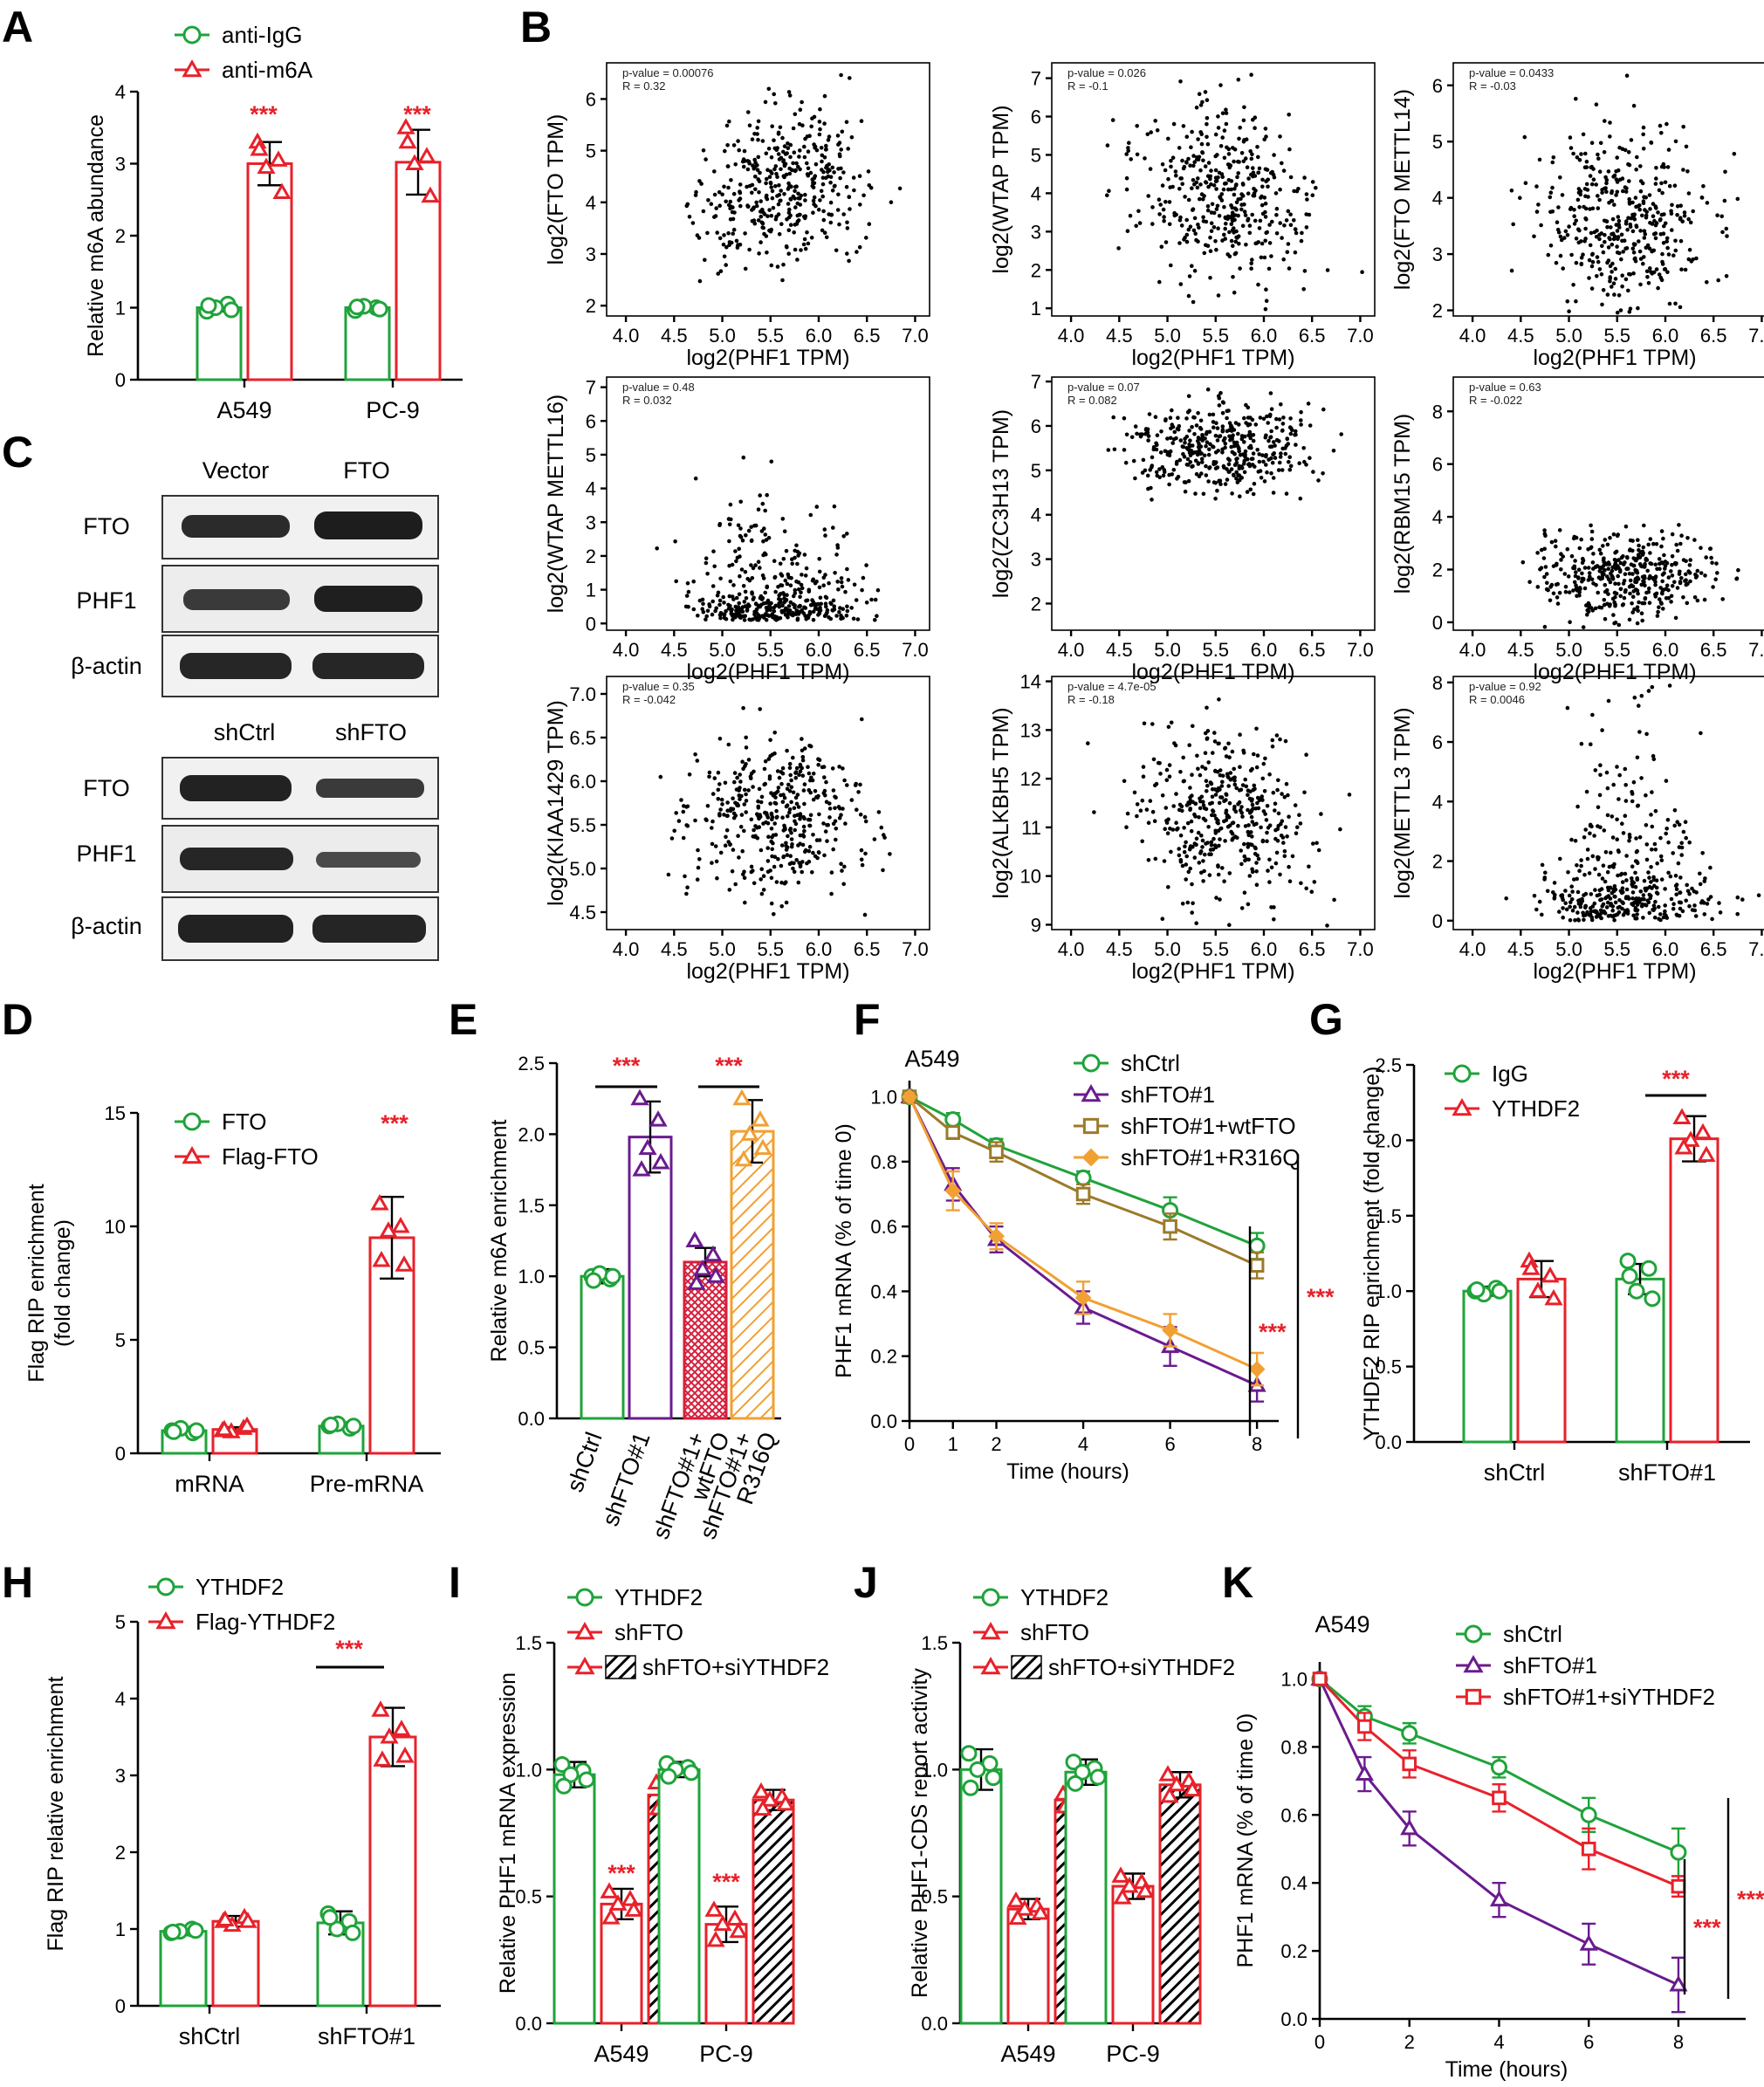 The image size is (1764, 2087). What do you see at coordinates (1665, 336) in the screenshot?
I see `x-tick-label: 6.0` at bounding box center [1665, 336].